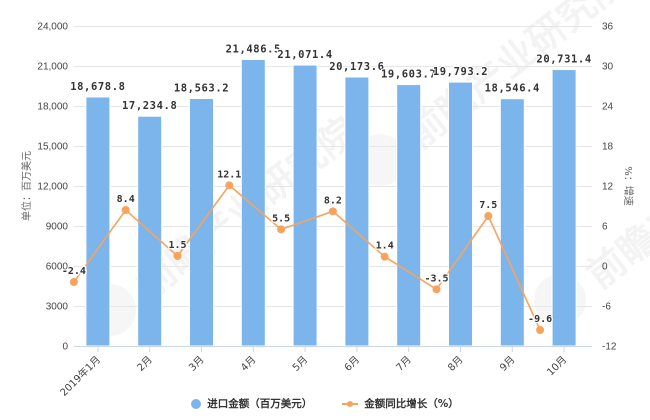 Image resolution: width=650 pixels, height=420 pixels. I want to click on left-tick-label: 12,000, so click(52, 187).